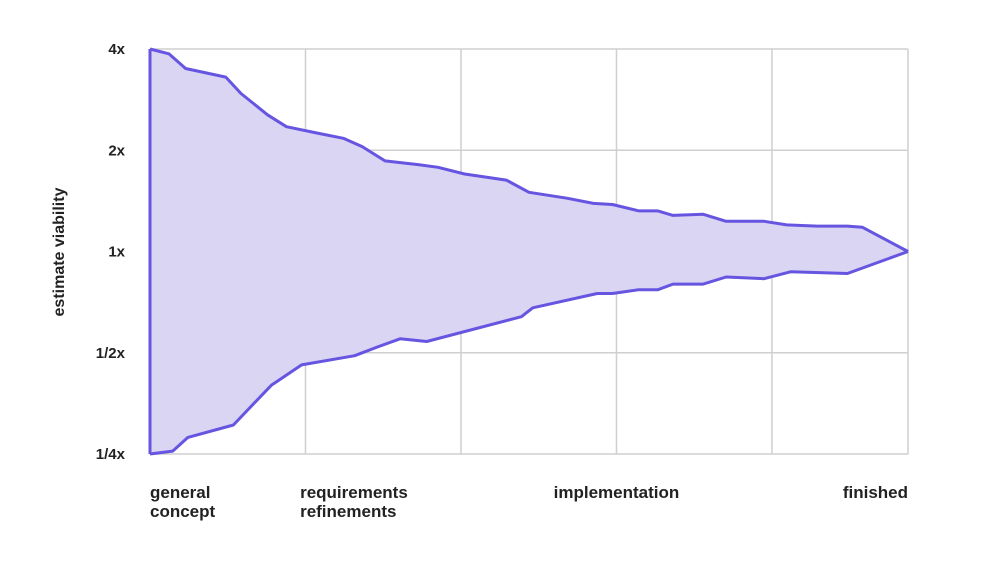 Image resolution: width=1000 pixels, height=563 pixels. Describe the element at coordinates (116, 150) in the screenshot. I see `y-tick-label: 2x` at that location.